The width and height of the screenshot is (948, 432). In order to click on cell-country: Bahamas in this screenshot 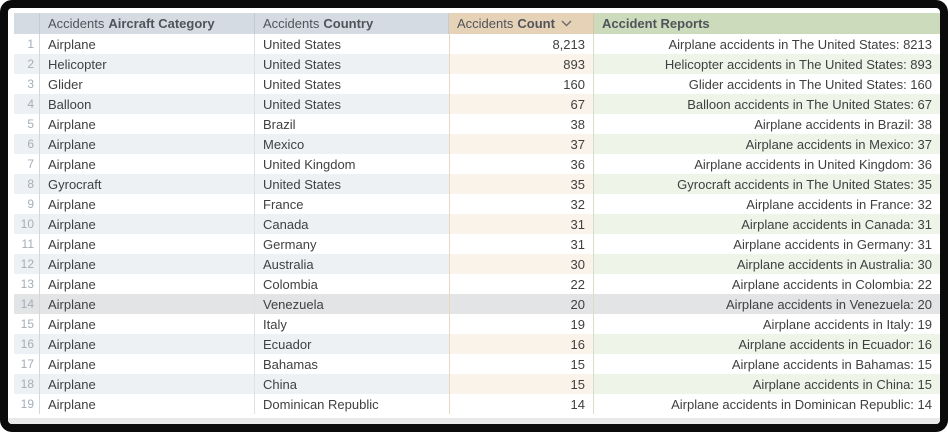, I will do `click(352, 364)`.